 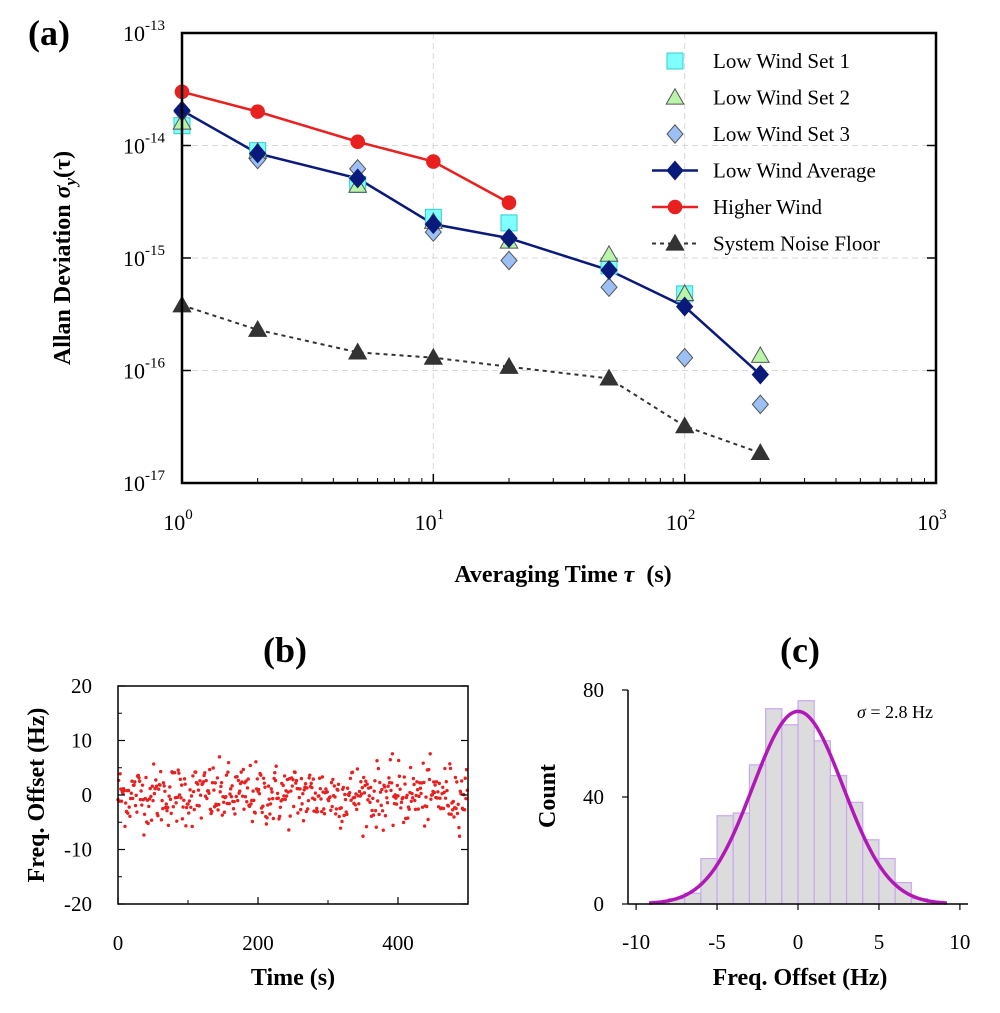 What do you see at coordinates (692, 515) in the screenshot?
I see `x-tick-exponent: 2` at bounding box center [692, 515].